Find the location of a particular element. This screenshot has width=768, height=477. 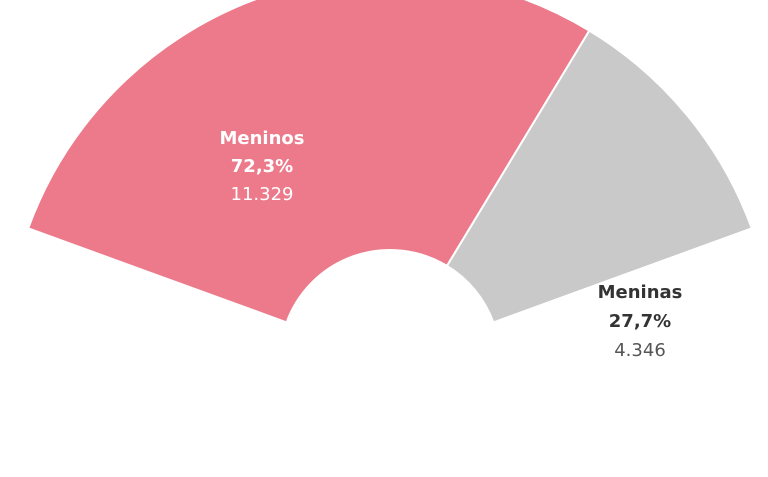

label-meninas-percent: 27,7% is located at coordinates (640, 321).